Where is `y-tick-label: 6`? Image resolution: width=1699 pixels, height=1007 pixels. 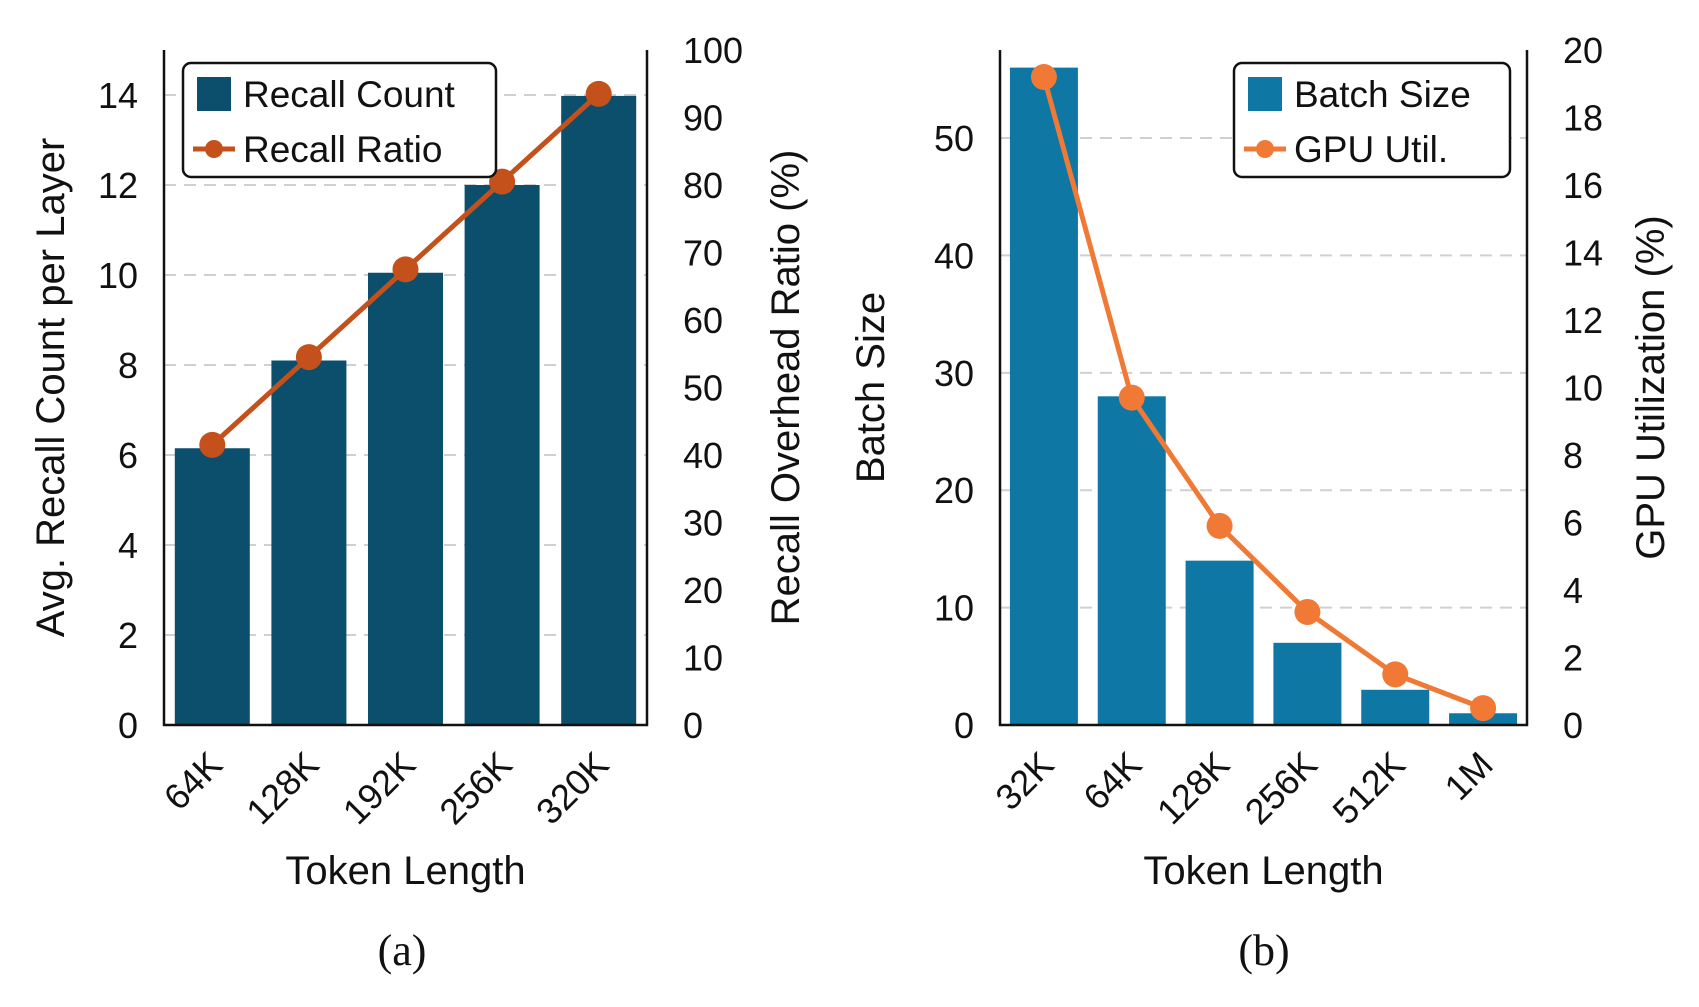
y-tick-label: 6 is located at coordinates (128, 455).